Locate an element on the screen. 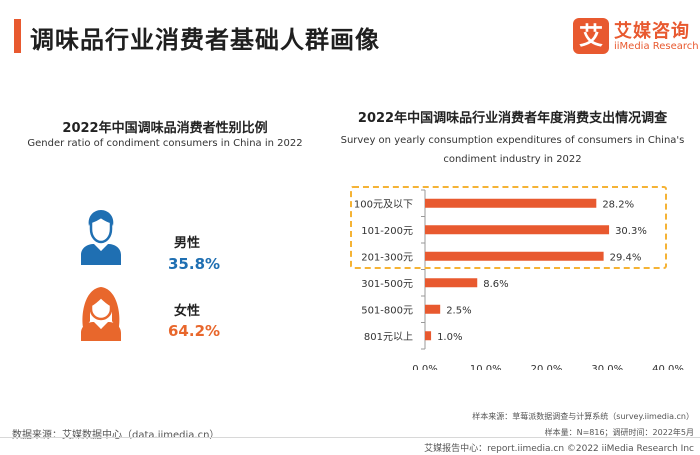 This screenshot has width=700, height=455. category-label: 101-200元 is located at coordinates (387, 231).